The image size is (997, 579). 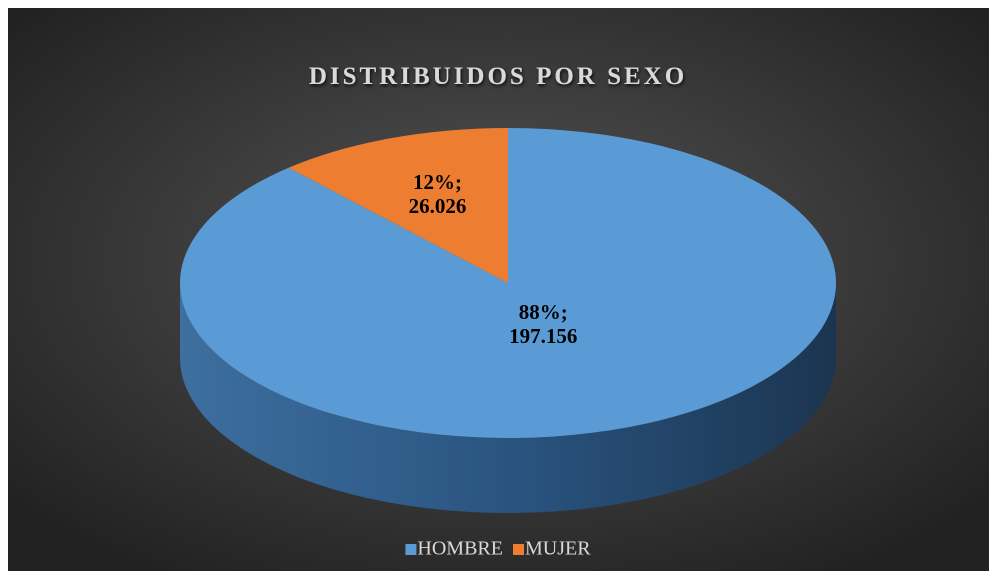 What do you see at coordinates (460, 549) in the screenshot?
I see `legend-label: HOMBRE` at bounding box center [460, 549].